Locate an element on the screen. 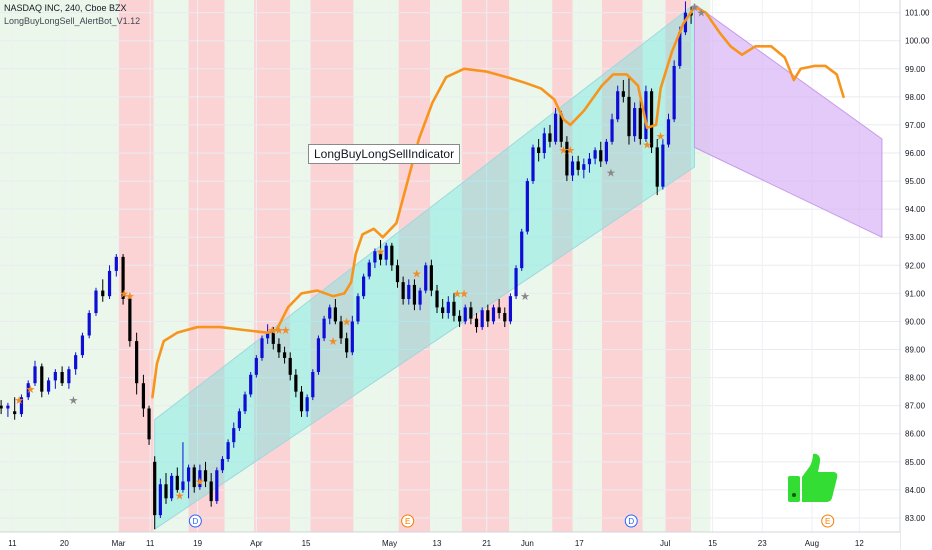  time-axis: 11 20 Mar 11 19 Apr 15 May 13 21 Jun 17 Jul 15 23 Aug 12 is located at coordinates (450, 540).